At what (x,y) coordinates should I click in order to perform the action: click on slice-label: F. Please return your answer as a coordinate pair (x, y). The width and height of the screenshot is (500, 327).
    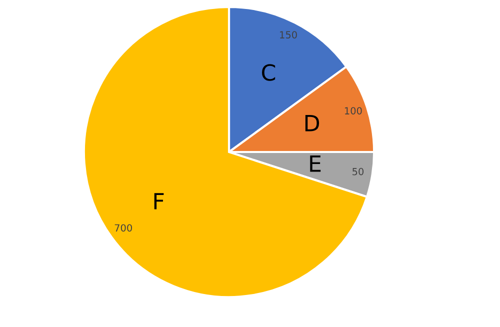
    Looking at the image, I should click on (159, 201).